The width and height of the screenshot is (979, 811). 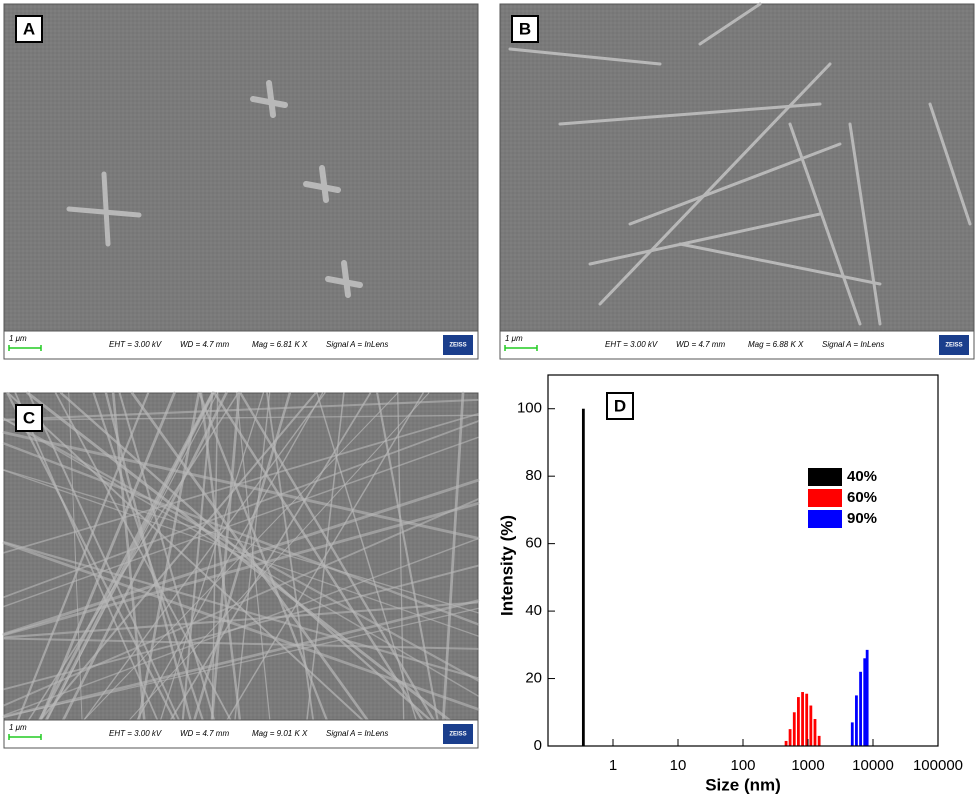 I want to click on x-tick-label: 10, so click(x=678, y=765).